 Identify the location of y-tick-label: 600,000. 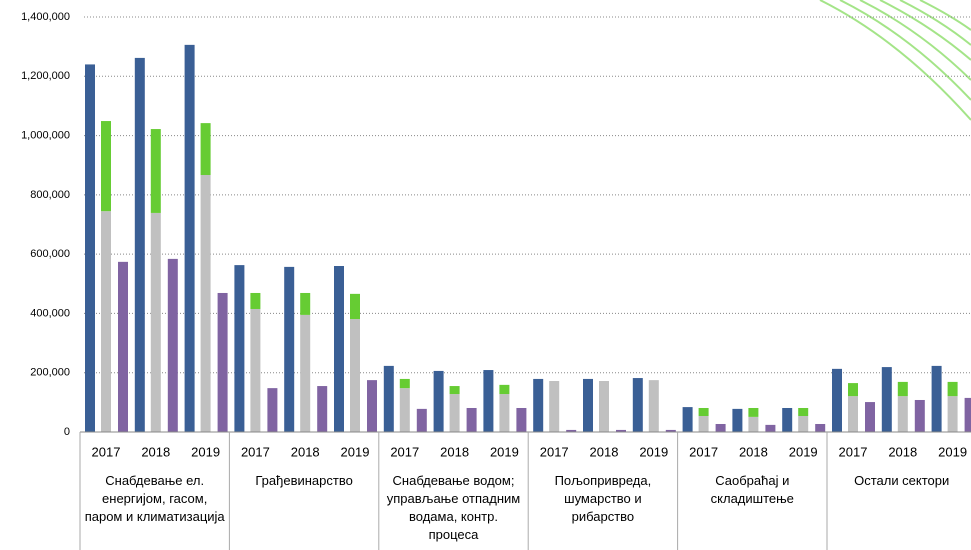
(50, 254).